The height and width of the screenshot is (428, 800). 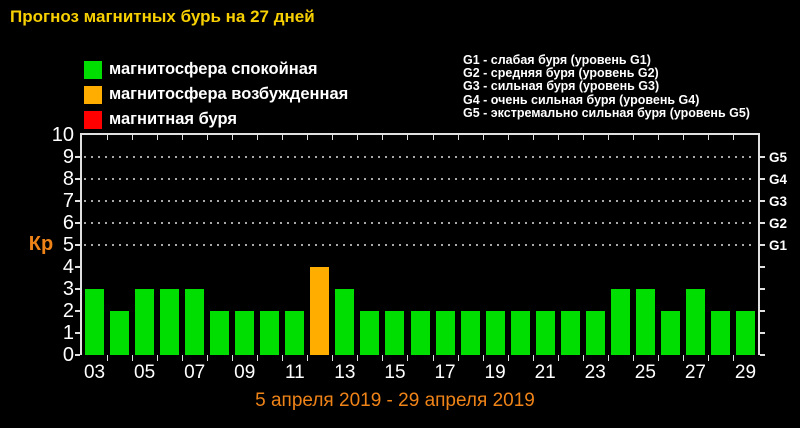 What do you see at coordinates (145, 372) in the screenshot?
I see `x-tick-label-05: 05` at bounding box center [145, 372].